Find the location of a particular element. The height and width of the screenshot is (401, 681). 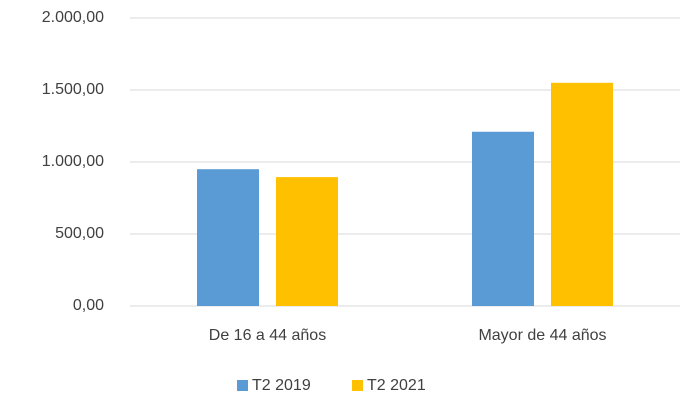

x-tick-label: De 16 a 44 años is located at coordinates (267, 335).